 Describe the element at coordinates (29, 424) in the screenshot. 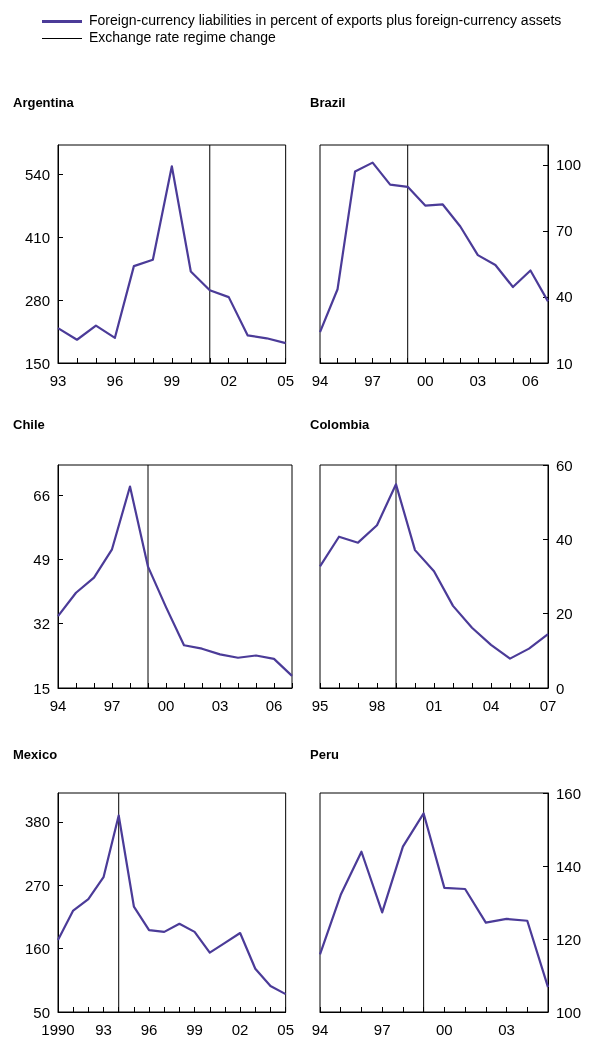

I see `chart-title: Chile` at that location.